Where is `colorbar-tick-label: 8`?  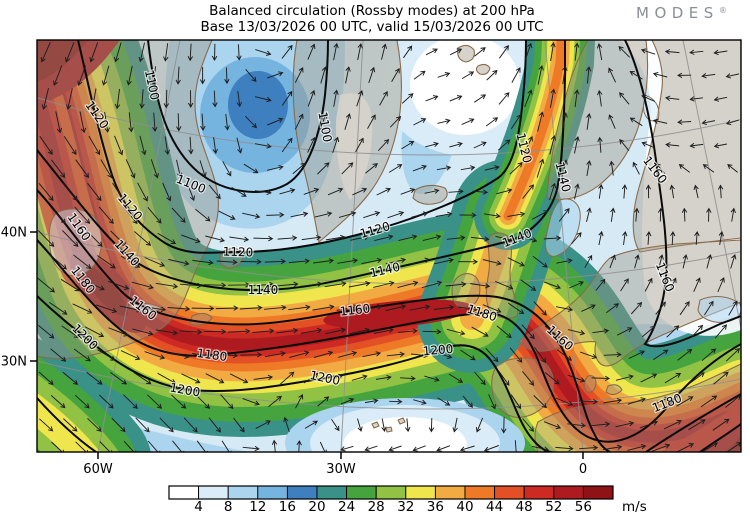 colorbar-tick-label: 8 is located at coordinates (228, 507).